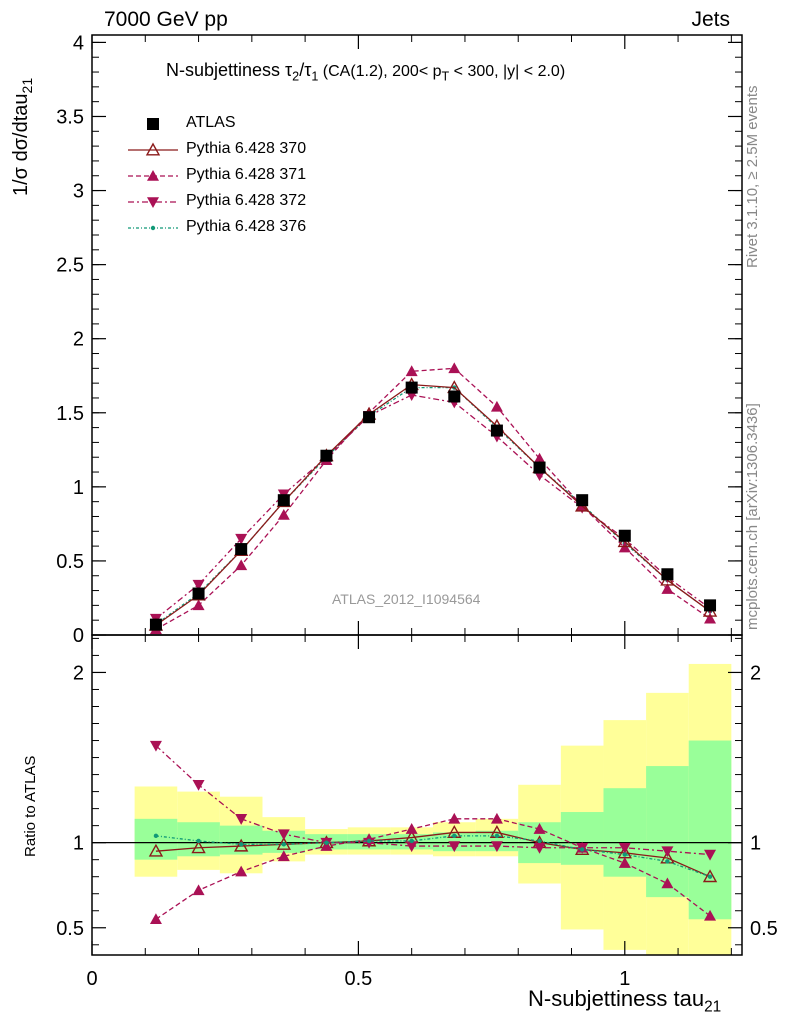 The width and height of the screenshot is (786, 1024). I want to click on x-axis-label: N-subjettiness tau21, so click(624, 1001).